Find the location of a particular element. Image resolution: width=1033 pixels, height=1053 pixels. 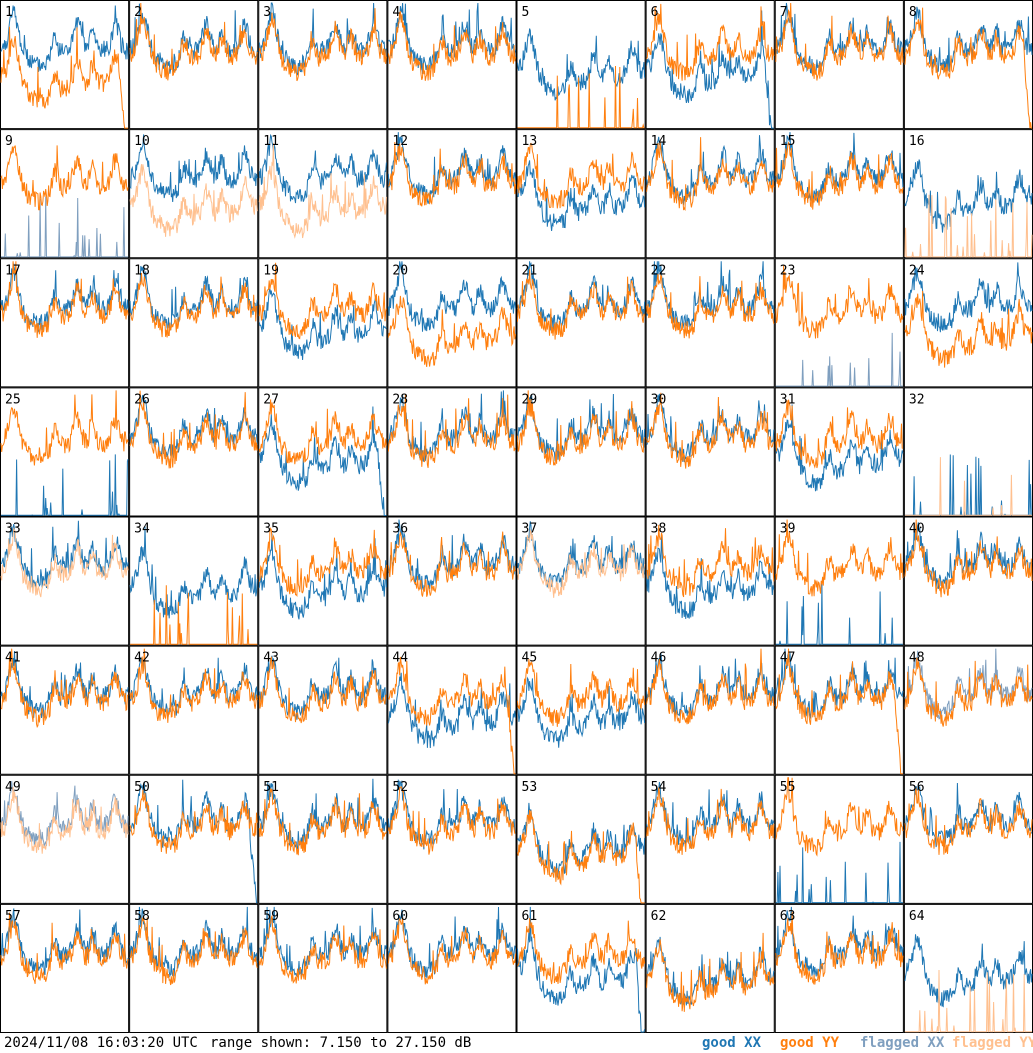

panel-10: 10 is located at coordinates (194, 194).